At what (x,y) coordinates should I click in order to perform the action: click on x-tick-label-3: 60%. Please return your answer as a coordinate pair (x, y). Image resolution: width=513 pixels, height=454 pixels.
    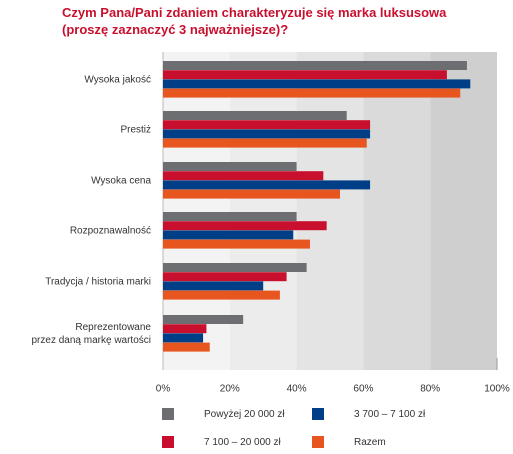
    Looking at the image, I should click on (363, 389).